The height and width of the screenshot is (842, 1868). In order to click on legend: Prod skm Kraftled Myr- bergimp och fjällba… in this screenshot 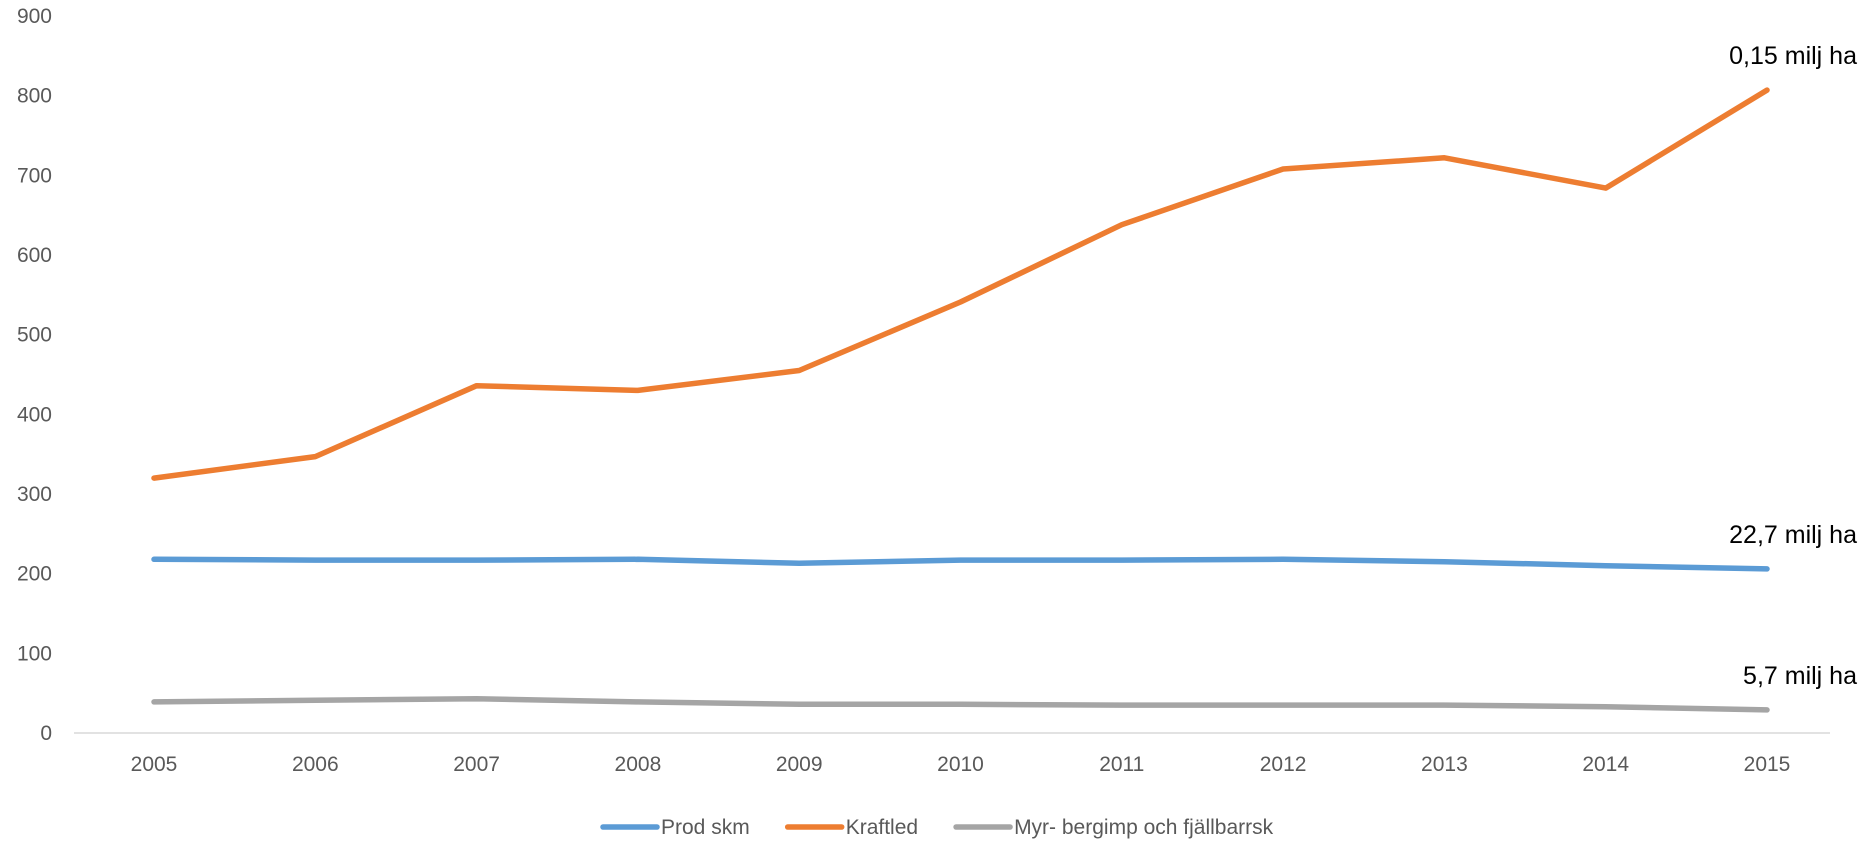, I will do `click(937, 827)`.